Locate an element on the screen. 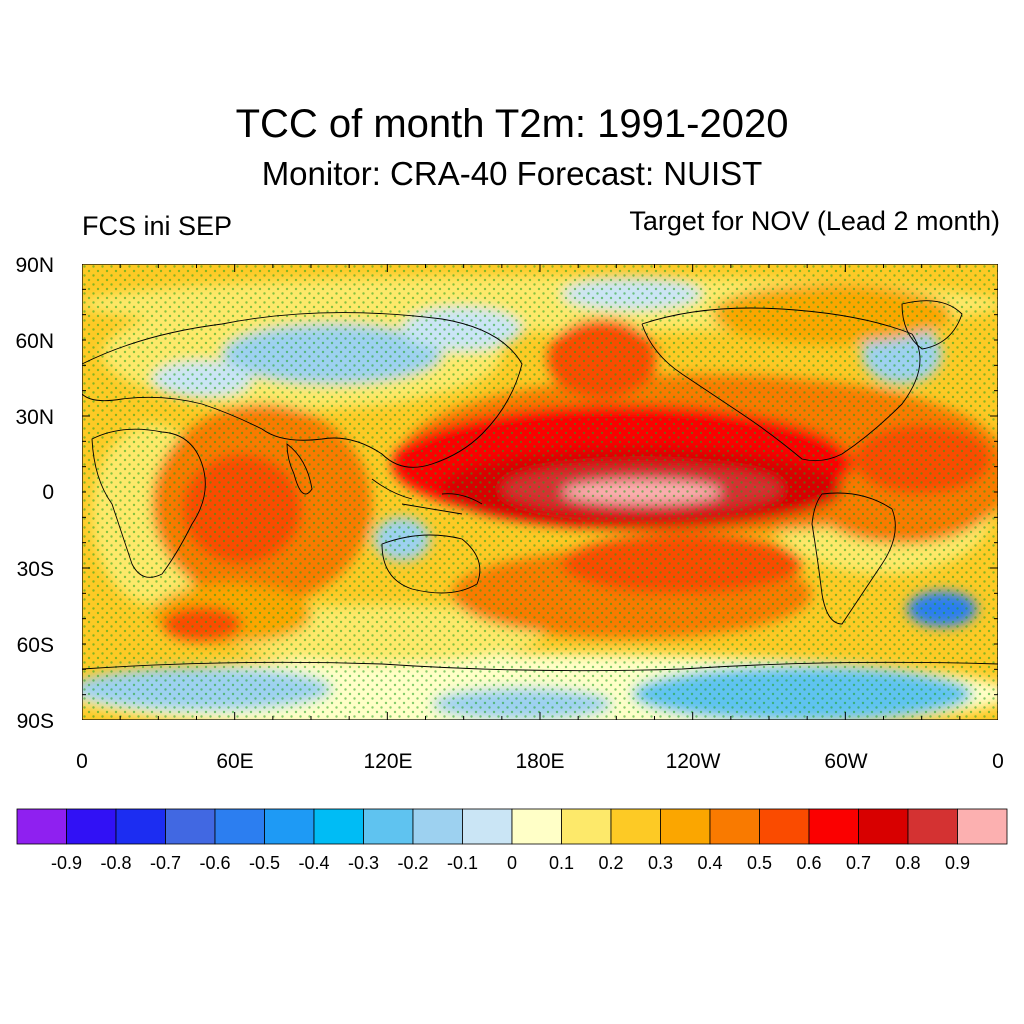  lat-label-30s: 30S is located at coordinates (35, 569).